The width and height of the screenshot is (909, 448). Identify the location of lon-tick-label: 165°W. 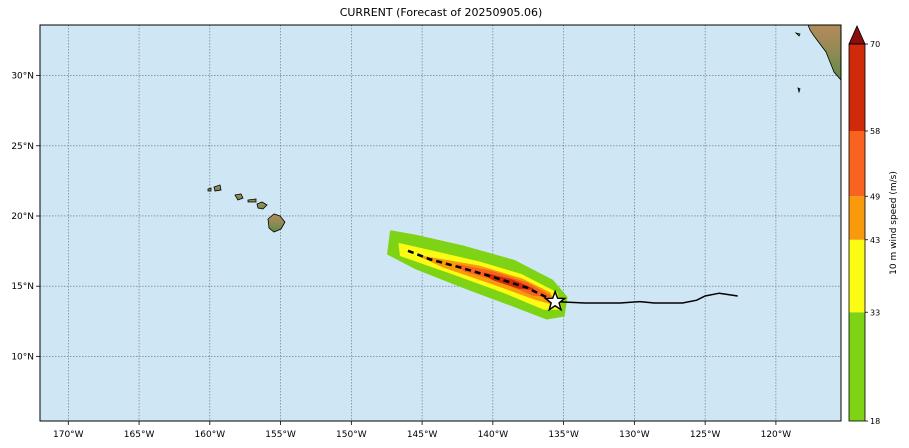
(139, 435).